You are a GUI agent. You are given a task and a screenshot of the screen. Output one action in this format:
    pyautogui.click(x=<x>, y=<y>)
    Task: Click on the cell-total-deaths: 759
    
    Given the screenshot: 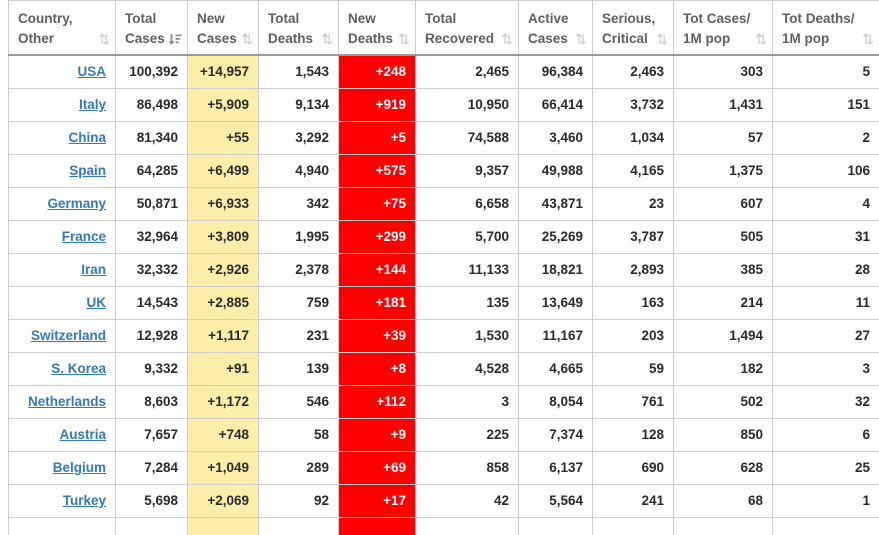 What is the action you would take?
    pyautogui.click(x=298, y=302)
    